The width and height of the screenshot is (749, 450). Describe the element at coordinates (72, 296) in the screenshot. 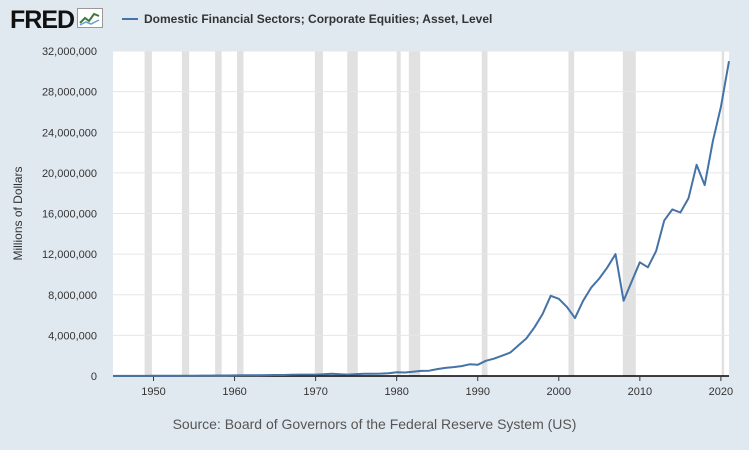

I see `y-tick-label: 8,000,000` at that location.